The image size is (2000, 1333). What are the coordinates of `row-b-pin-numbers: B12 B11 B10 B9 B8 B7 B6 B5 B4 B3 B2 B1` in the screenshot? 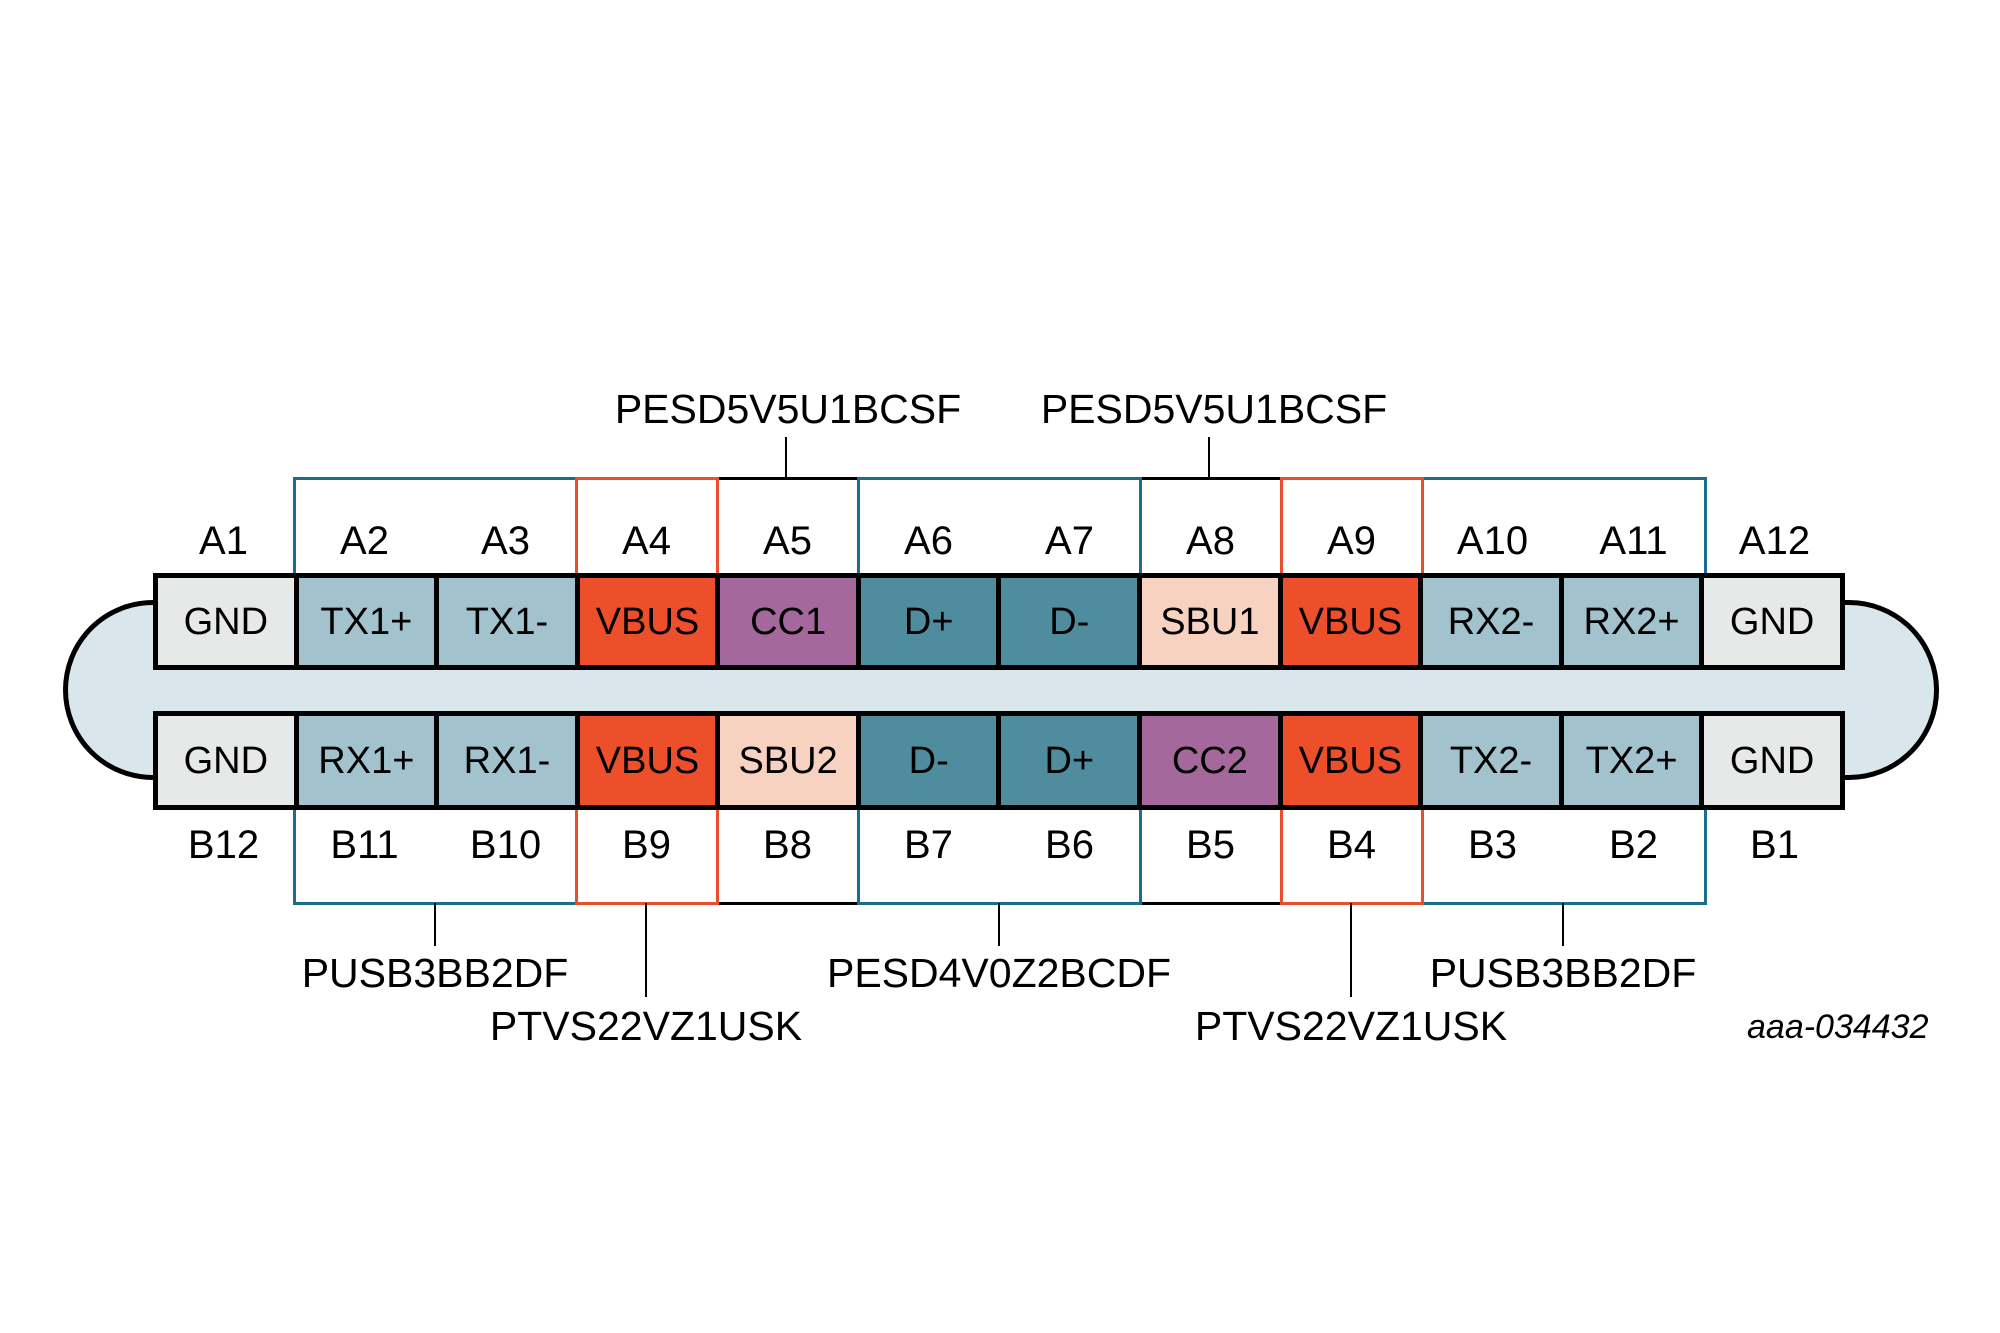 It's located at (999, 845).